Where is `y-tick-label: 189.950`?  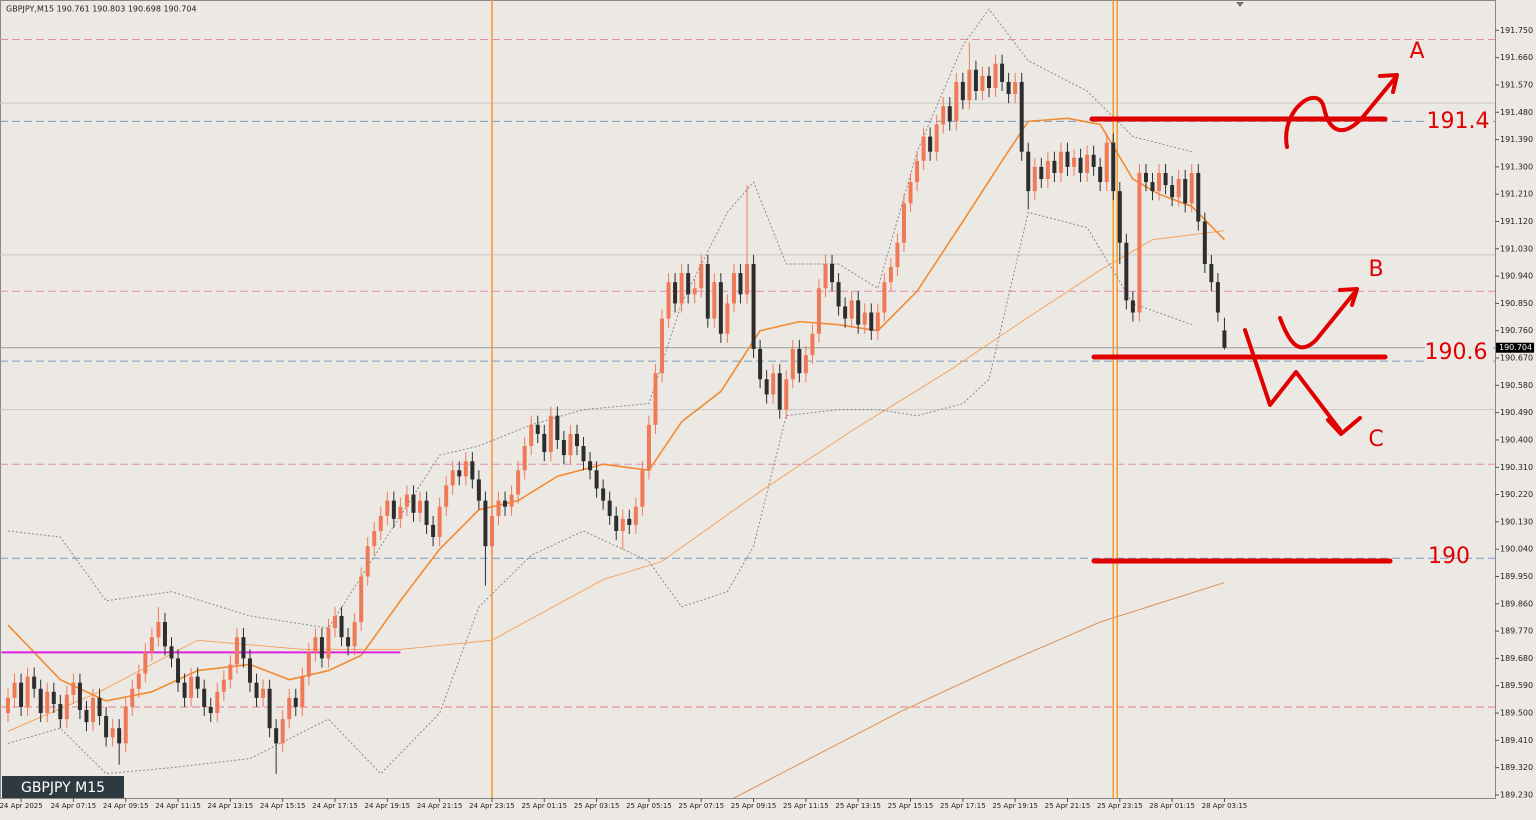 y-tick-label: 189.950 is located at coordinates (1516, 576).